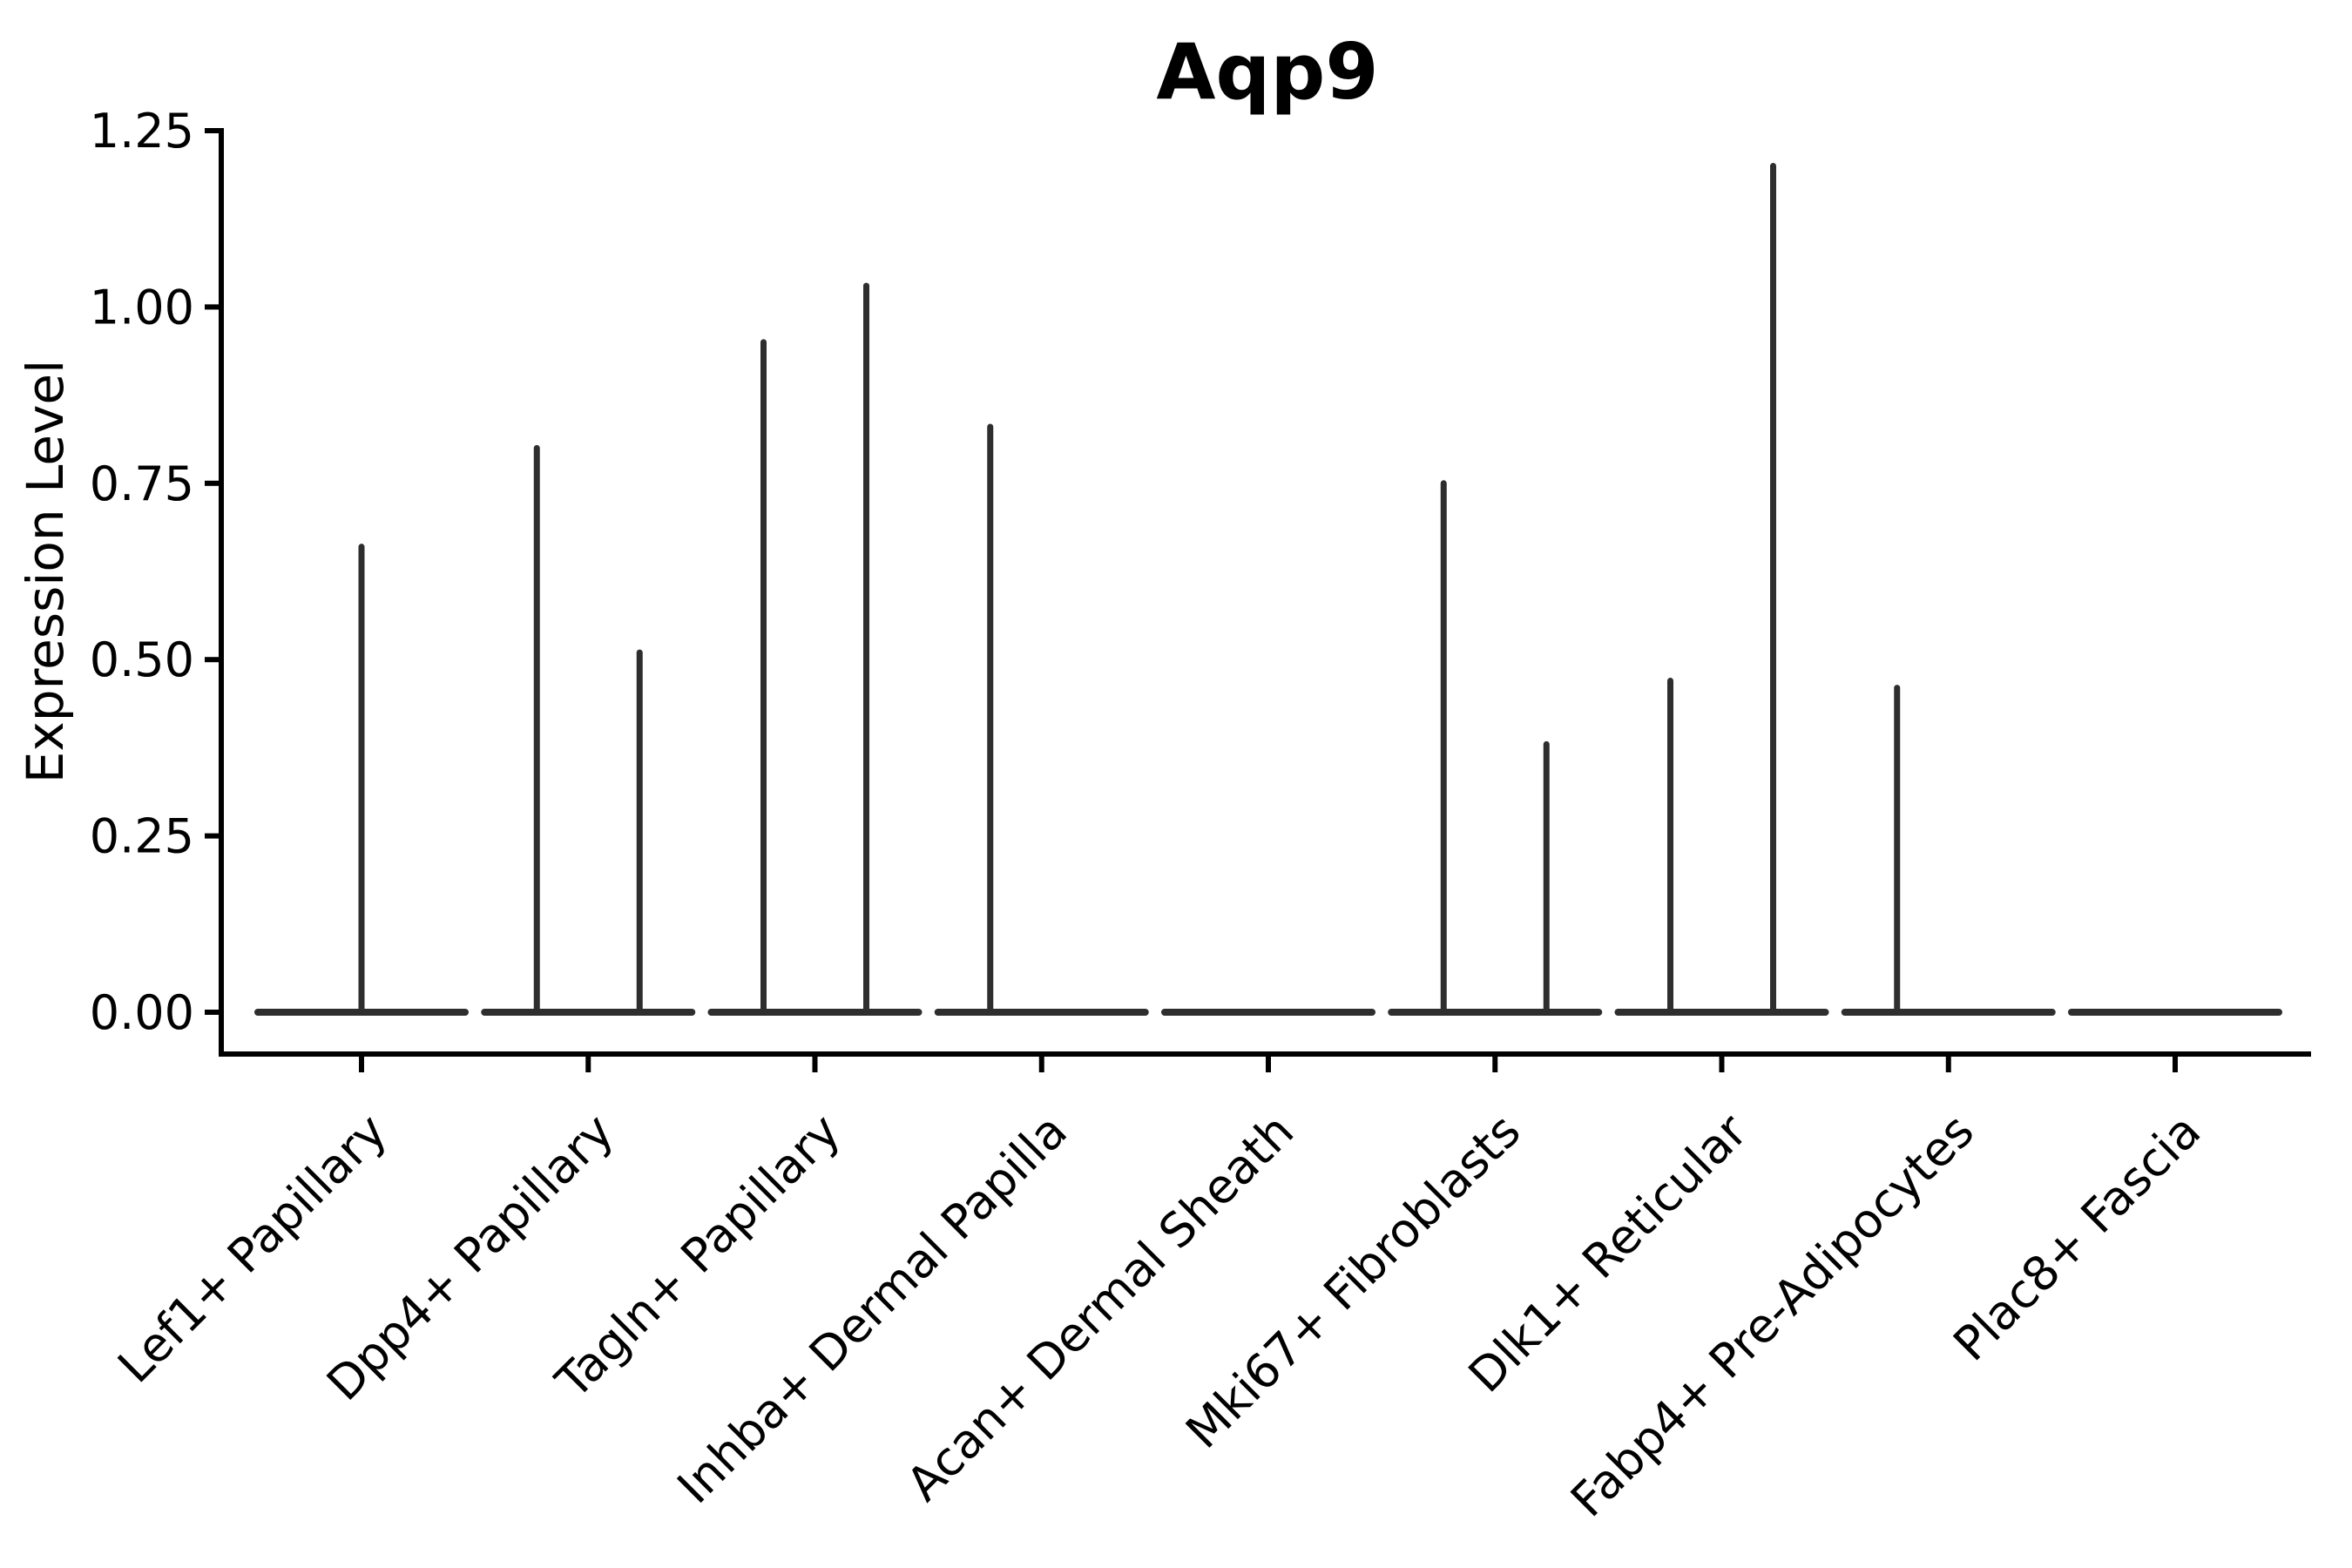 Image resolution: width=2352 pixels, height=1568 pixels. Describe the element at coordinates (142, 659) in the screenshot. I see `y-tick-label: 0.50` at that location.